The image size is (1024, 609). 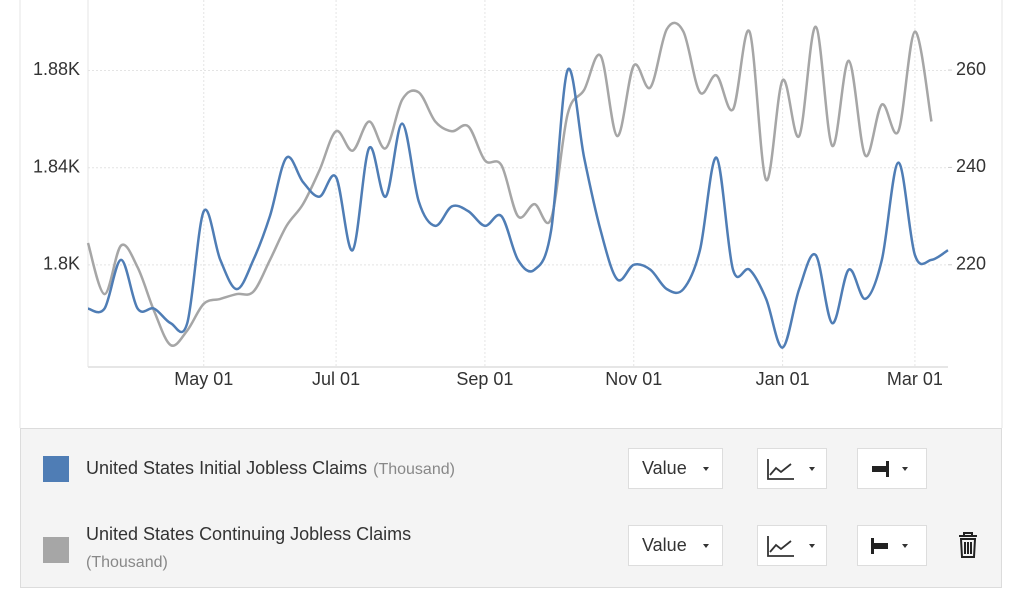 I want to click on y-tick-label: 1.8K, so click(x=61, y=264).